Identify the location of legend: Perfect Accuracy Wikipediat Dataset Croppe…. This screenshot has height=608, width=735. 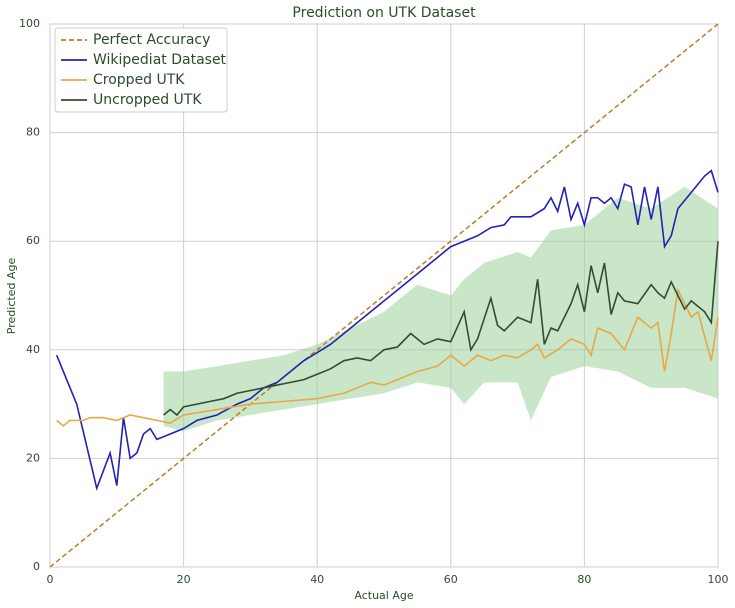
(141, 70).